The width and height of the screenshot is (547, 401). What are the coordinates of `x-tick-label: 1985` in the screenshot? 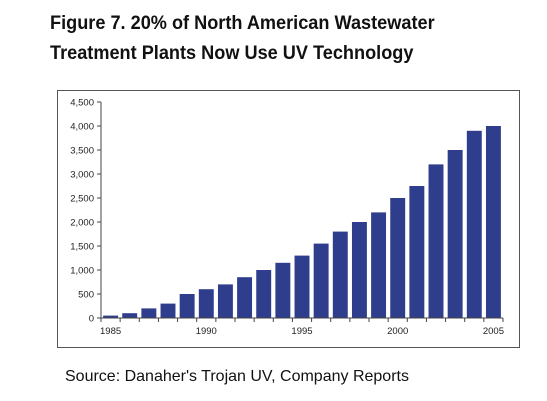 It's located at (110, 331).